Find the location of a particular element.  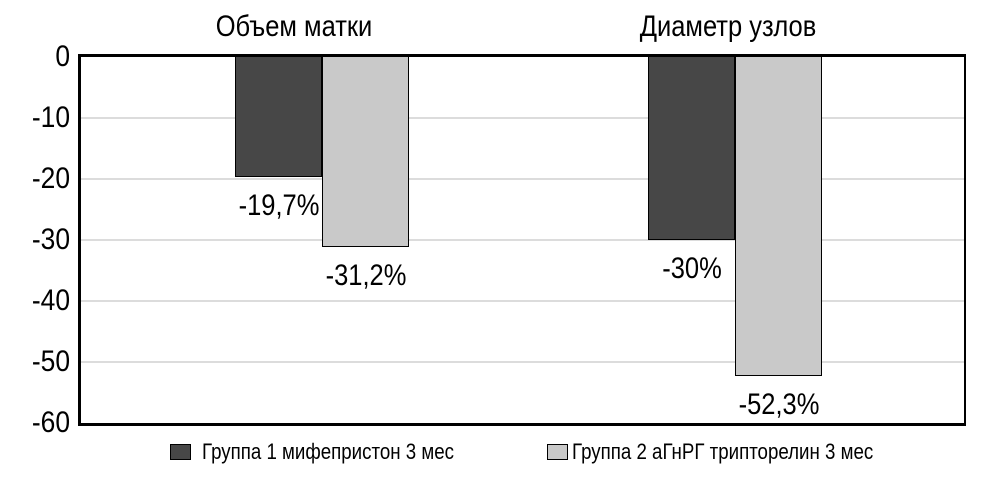

y-tick-10: -10 is located at coordinates (51, 117).